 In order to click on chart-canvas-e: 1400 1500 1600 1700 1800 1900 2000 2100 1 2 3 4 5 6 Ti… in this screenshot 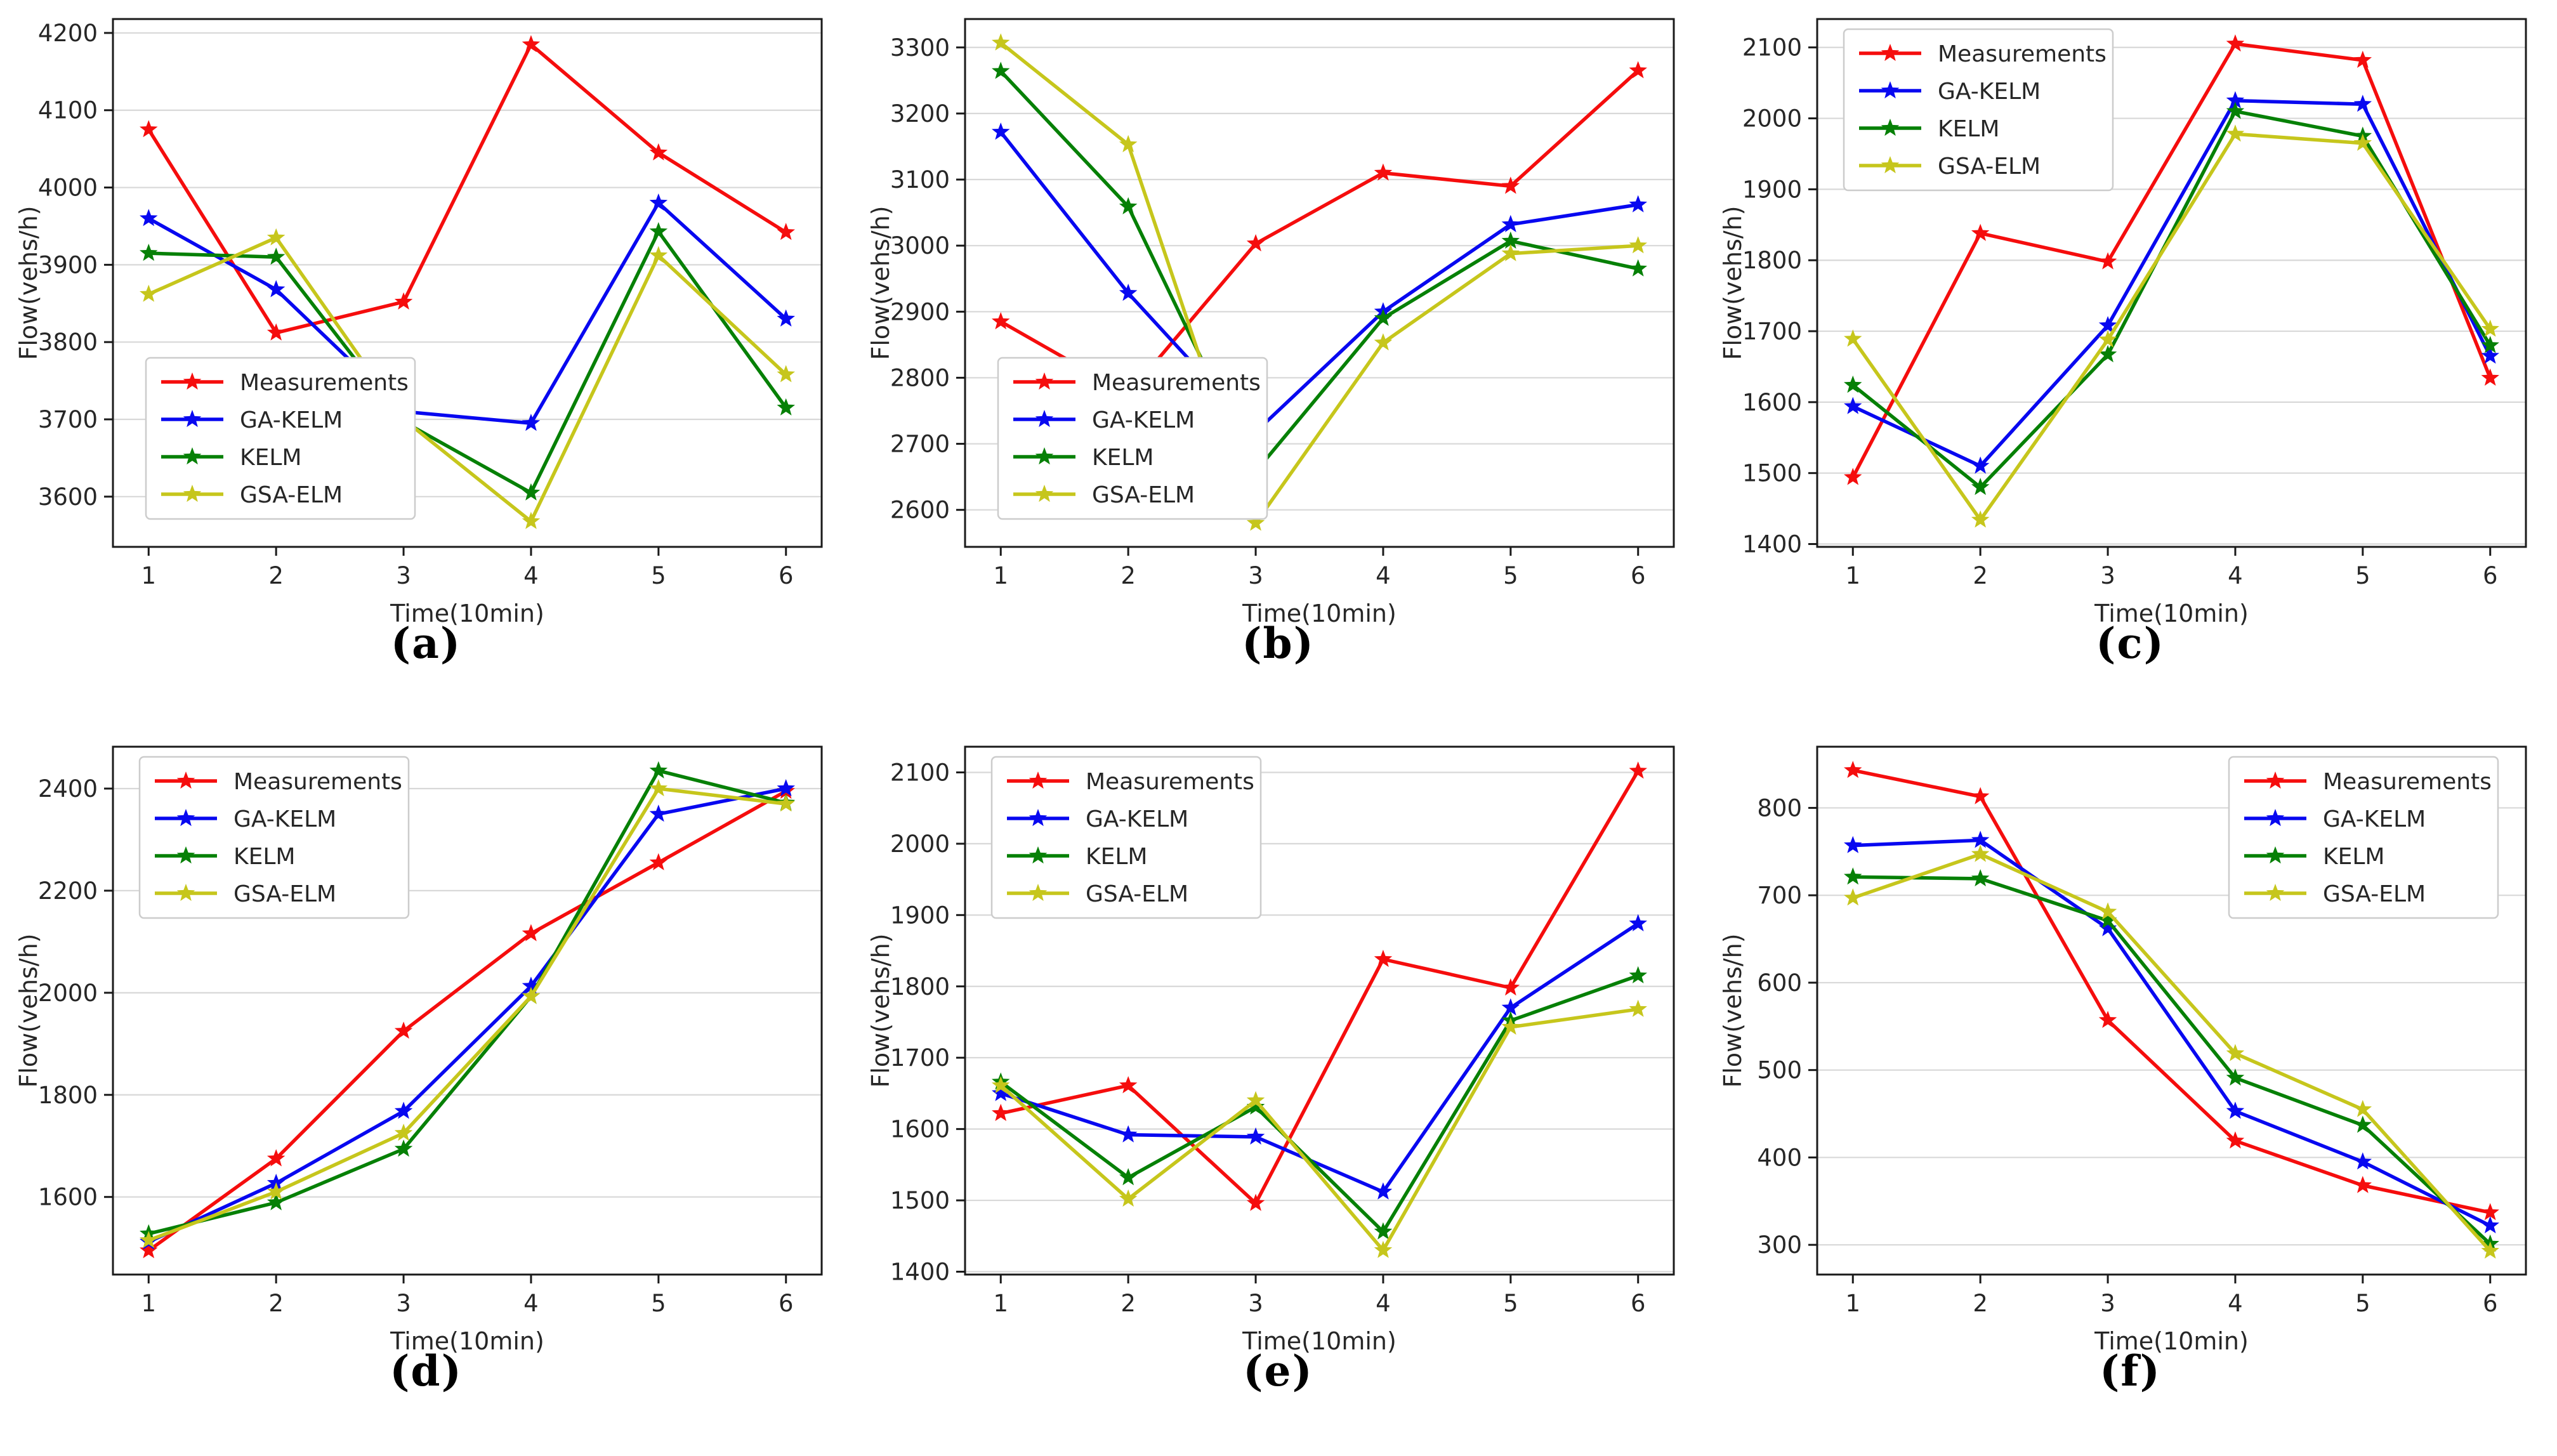, I will do `click(1271, 1050)`.